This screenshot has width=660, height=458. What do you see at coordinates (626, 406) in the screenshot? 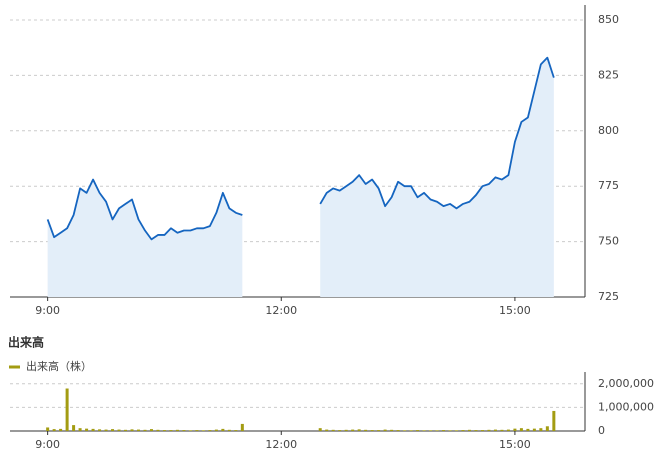
I see `y-tick-label: 1,000,000` at bounding box center [626, 406].